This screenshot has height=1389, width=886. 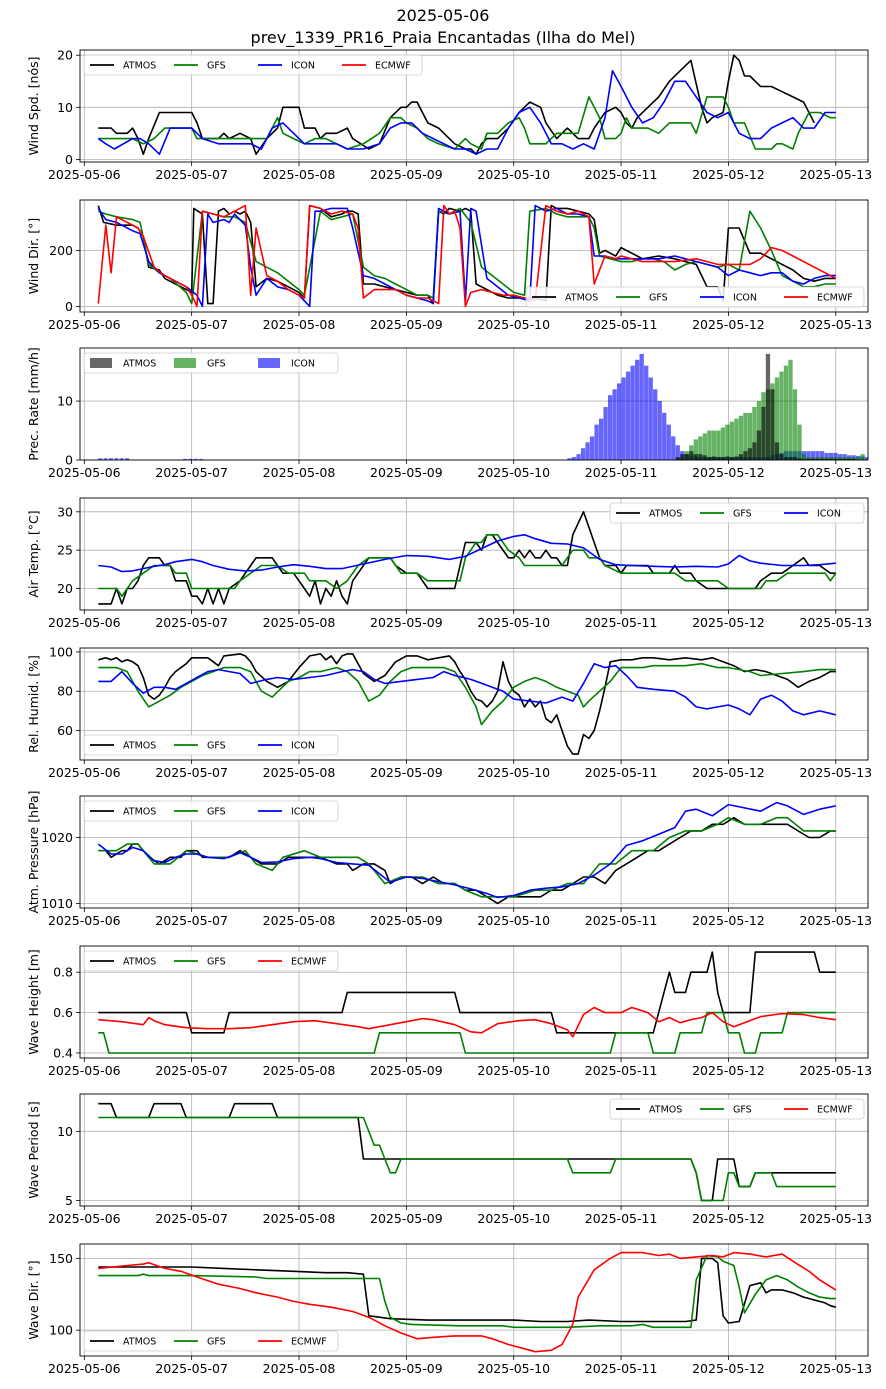 I want to click on x-tick-label: 2025-05-06, so click(x=84, y=472).